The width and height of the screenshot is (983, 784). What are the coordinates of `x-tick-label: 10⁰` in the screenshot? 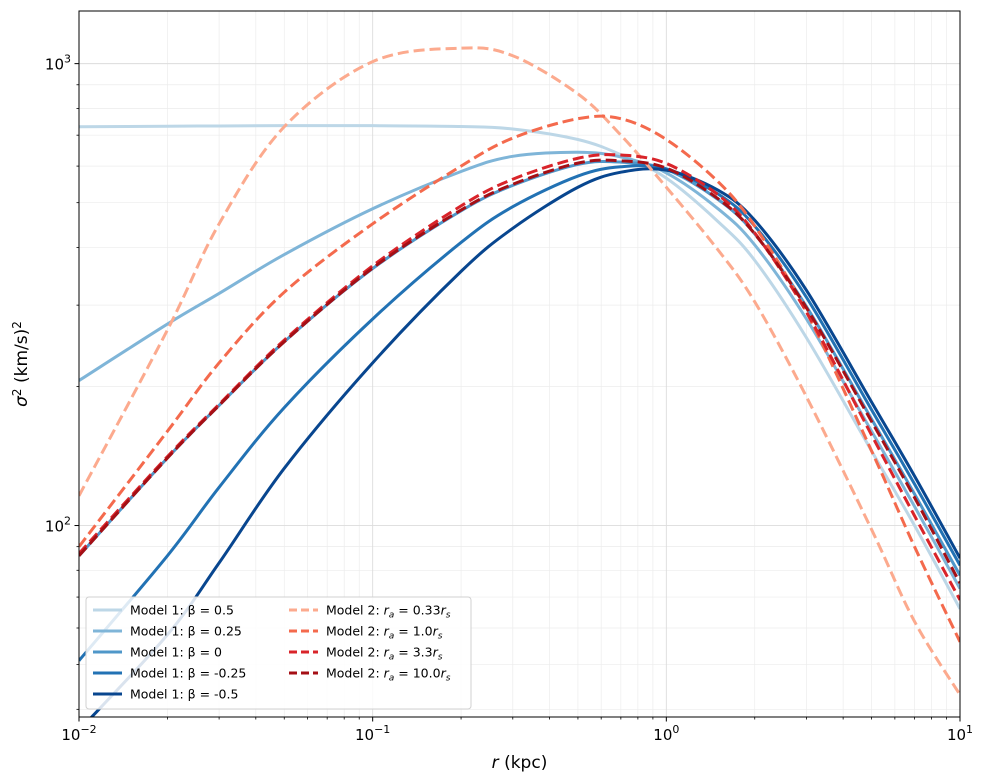 It's located at (666, 733).